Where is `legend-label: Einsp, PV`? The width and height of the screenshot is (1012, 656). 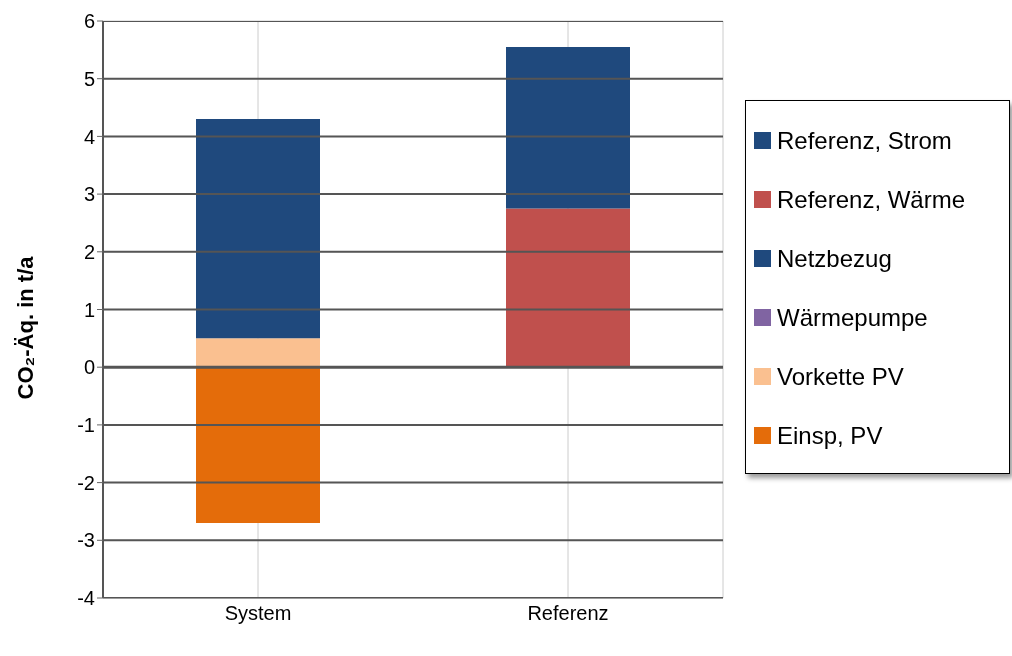
legend-label: Einsp, PV is located at coordinates (830, 435).